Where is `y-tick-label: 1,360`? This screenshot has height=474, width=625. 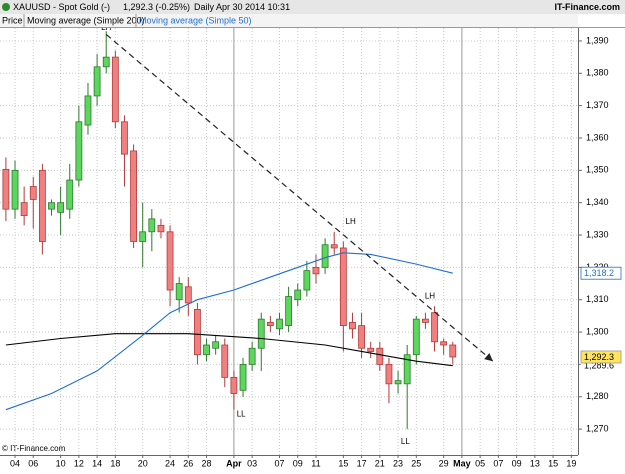
y-tick-label: 1,360 is located at coordinates (597, 137).